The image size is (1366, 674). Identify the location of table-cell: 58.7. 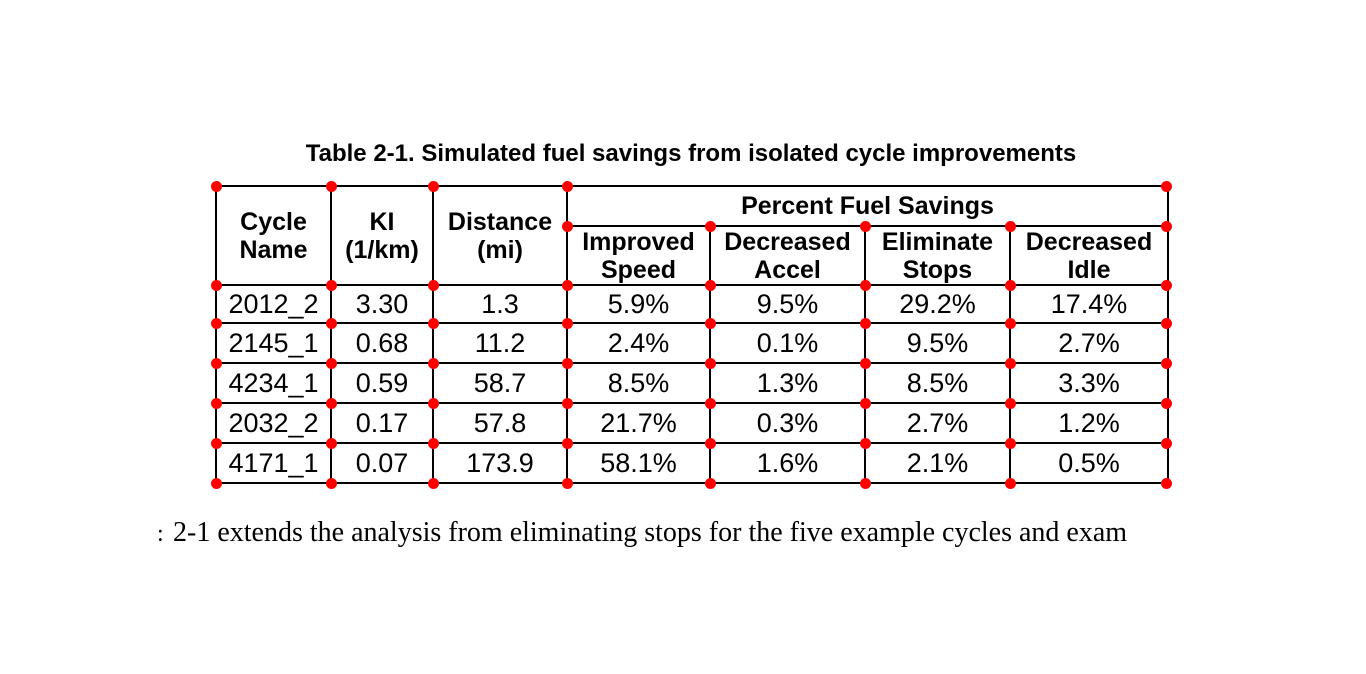
(500, 383).